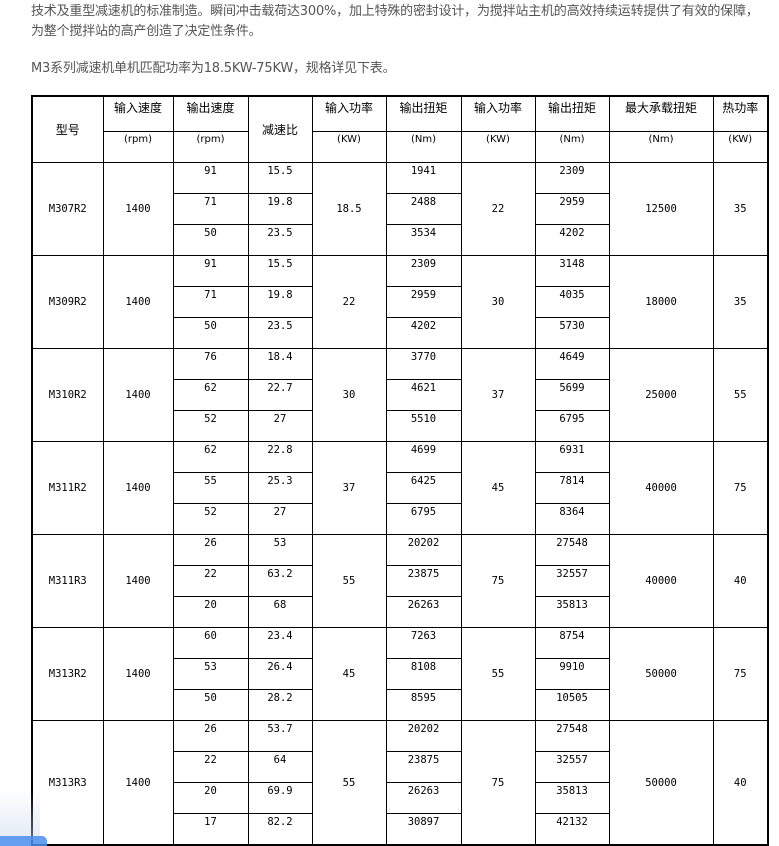  Describe the element at coordinates (423, 271) in the screenshot. I see `output-torque-cell: 2309` at that location.